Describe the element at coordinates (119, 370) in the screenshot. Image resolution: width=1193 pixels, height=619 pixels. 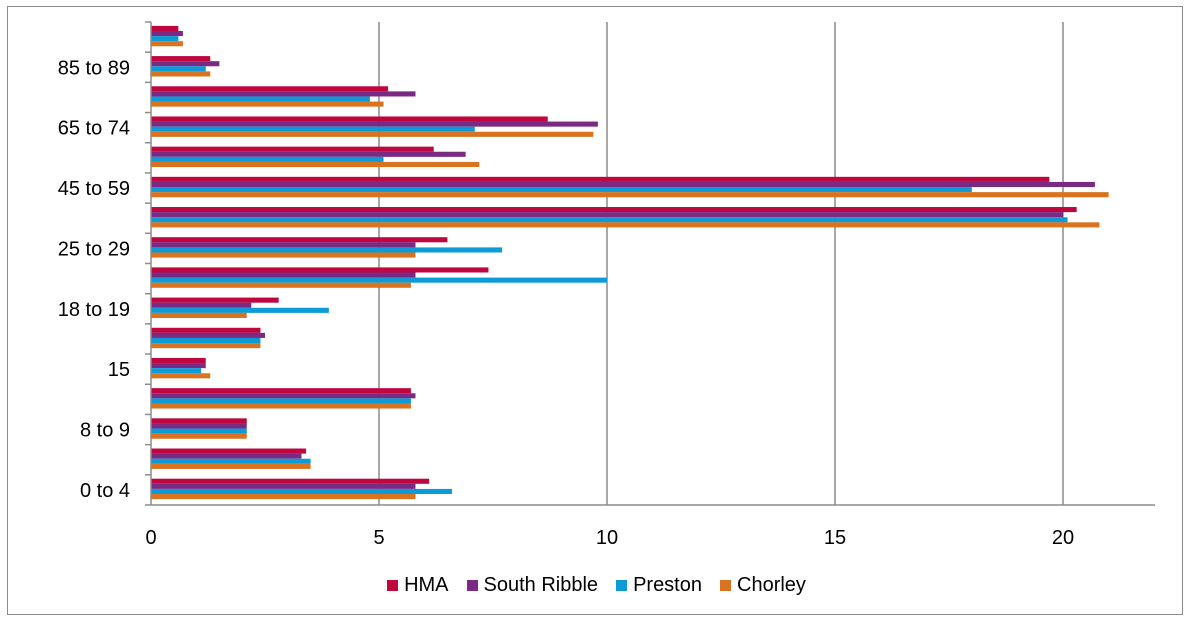
I see `category-label-4: 15` at that location.